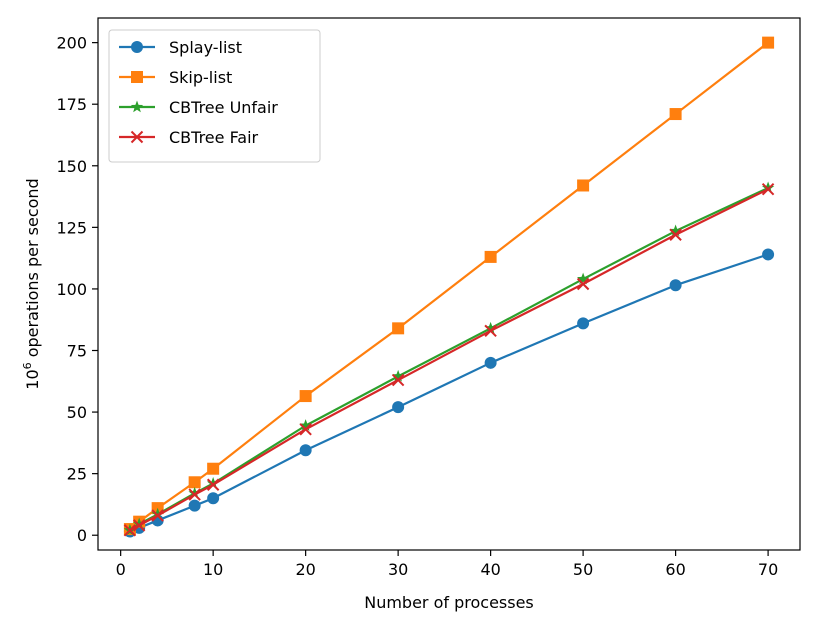 This screenshot has width=831, height=629. Describe the element at coordinates (675, 569) in the screenshot. I see `x-tick-label: 60` at that location.